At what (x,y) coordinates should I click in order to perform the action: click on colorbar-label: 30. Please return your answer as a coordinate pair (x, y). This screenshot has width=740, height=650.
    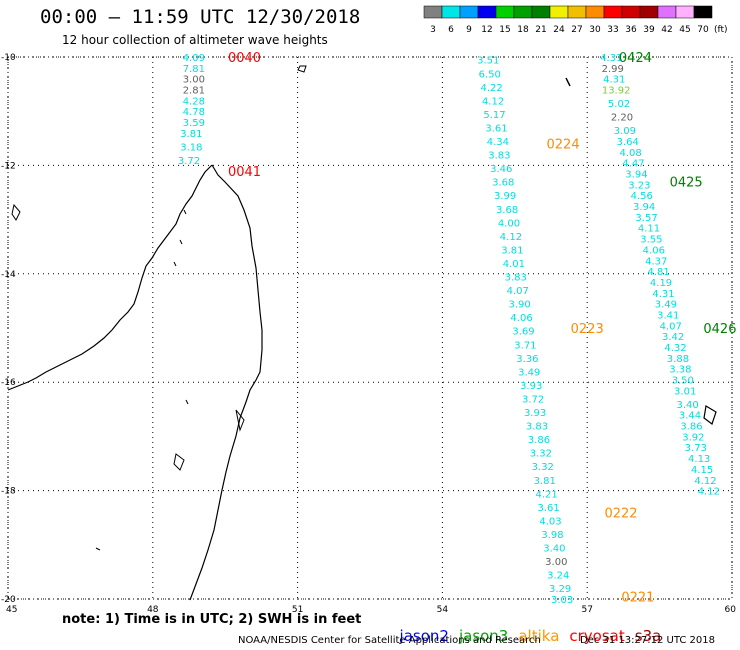
    Looking at the image, I should click on (595, 30).